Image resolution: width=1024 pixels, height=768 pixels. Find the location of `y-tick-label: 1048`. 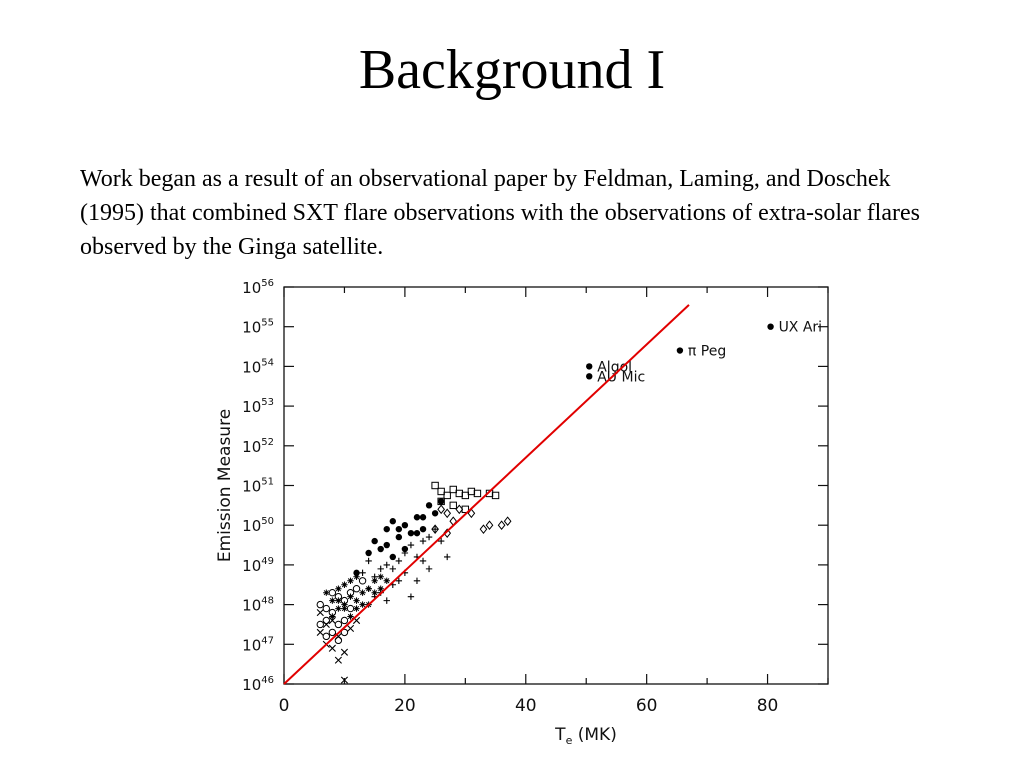

y-tick-label: 1048 is located at coordinates (258, 605).